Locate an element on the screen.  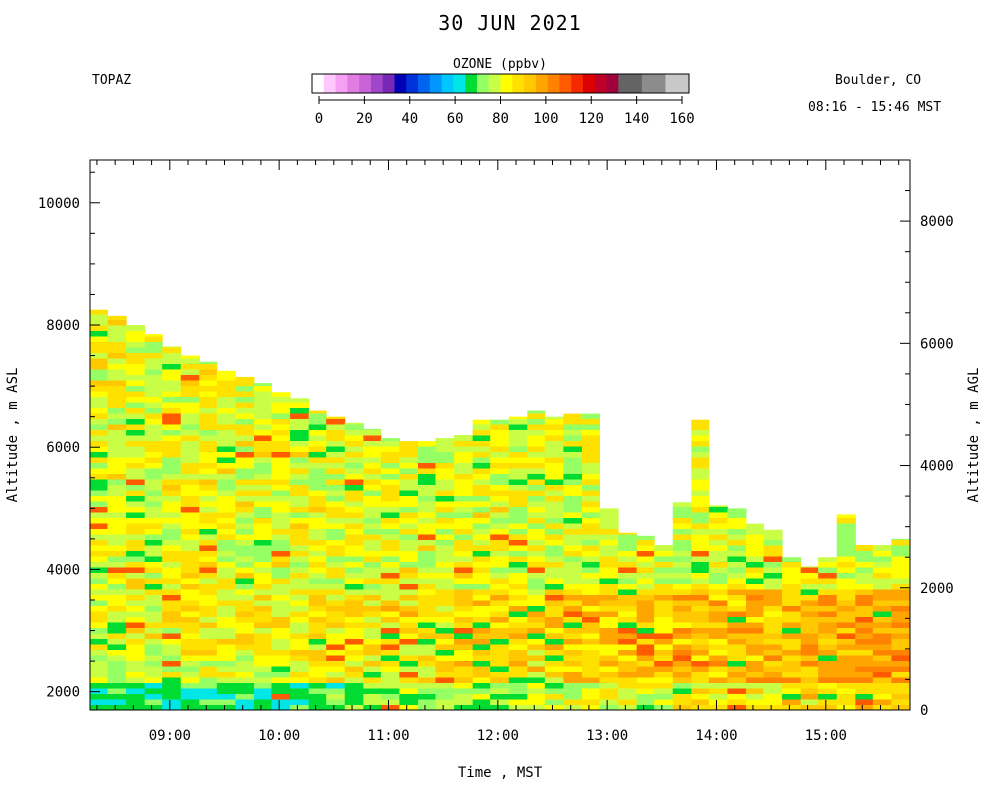
y-tick-label-left: 4000 is located at coordinates (63, 570).